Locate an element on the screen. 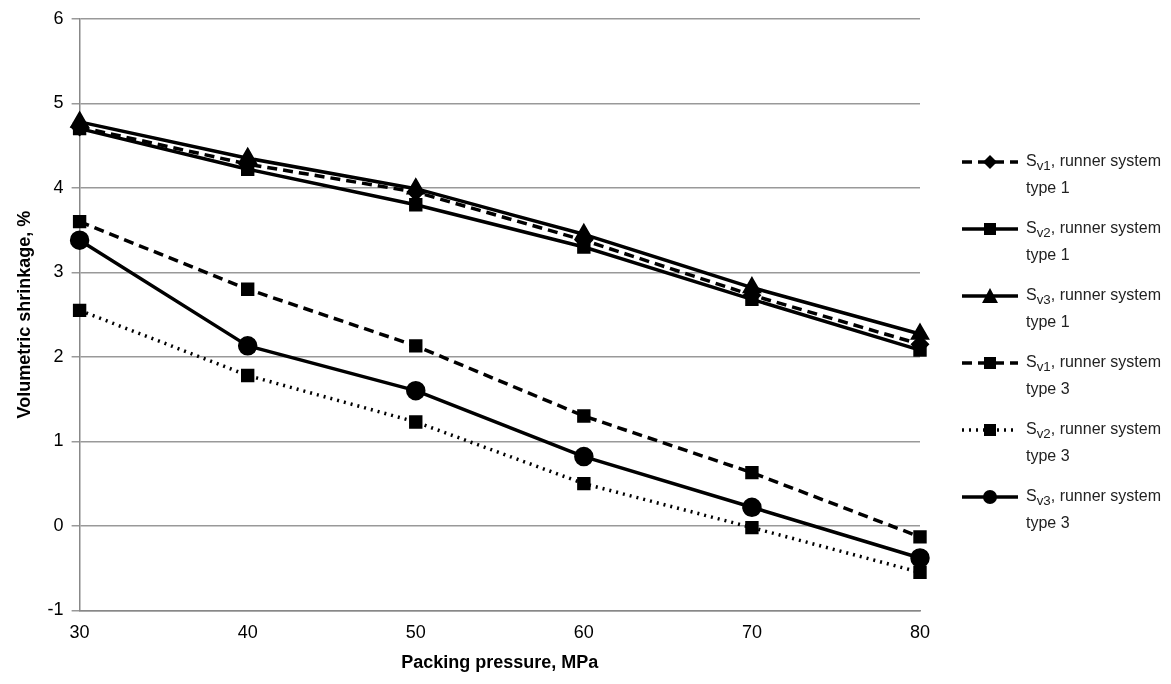  x-tick-label: 30 is located at coordinates (79, 632).